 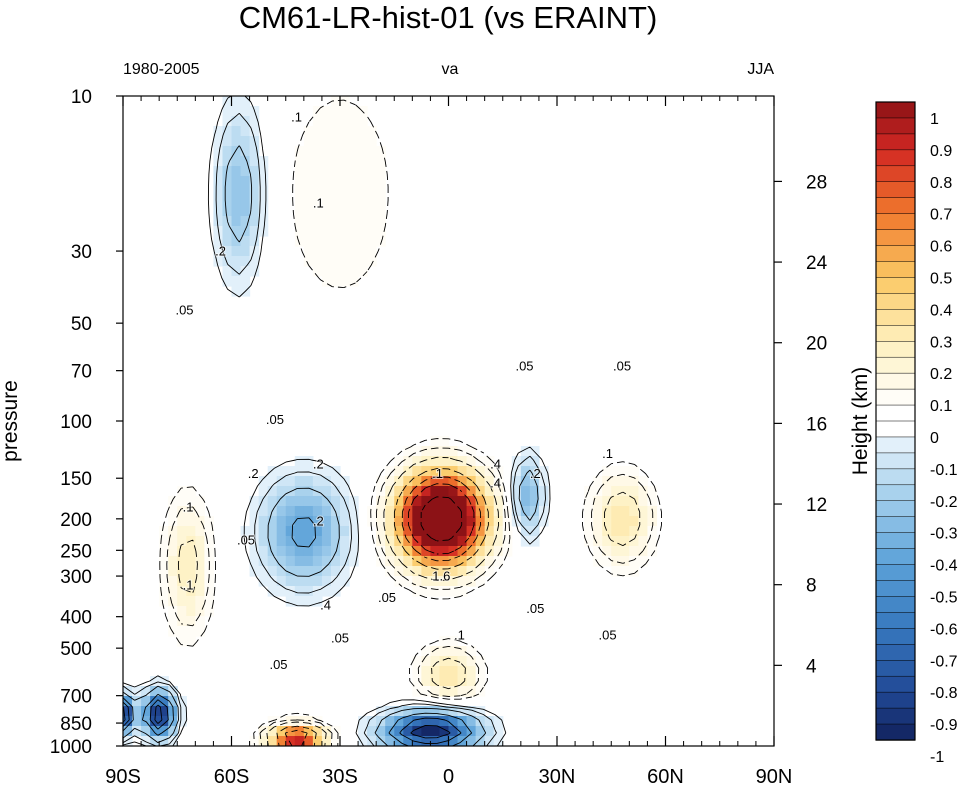 What do you see at coordinates (860, 421) in the screenshot?
I see `colorbar-label: Height (km)` at bounding box center [860, 421].